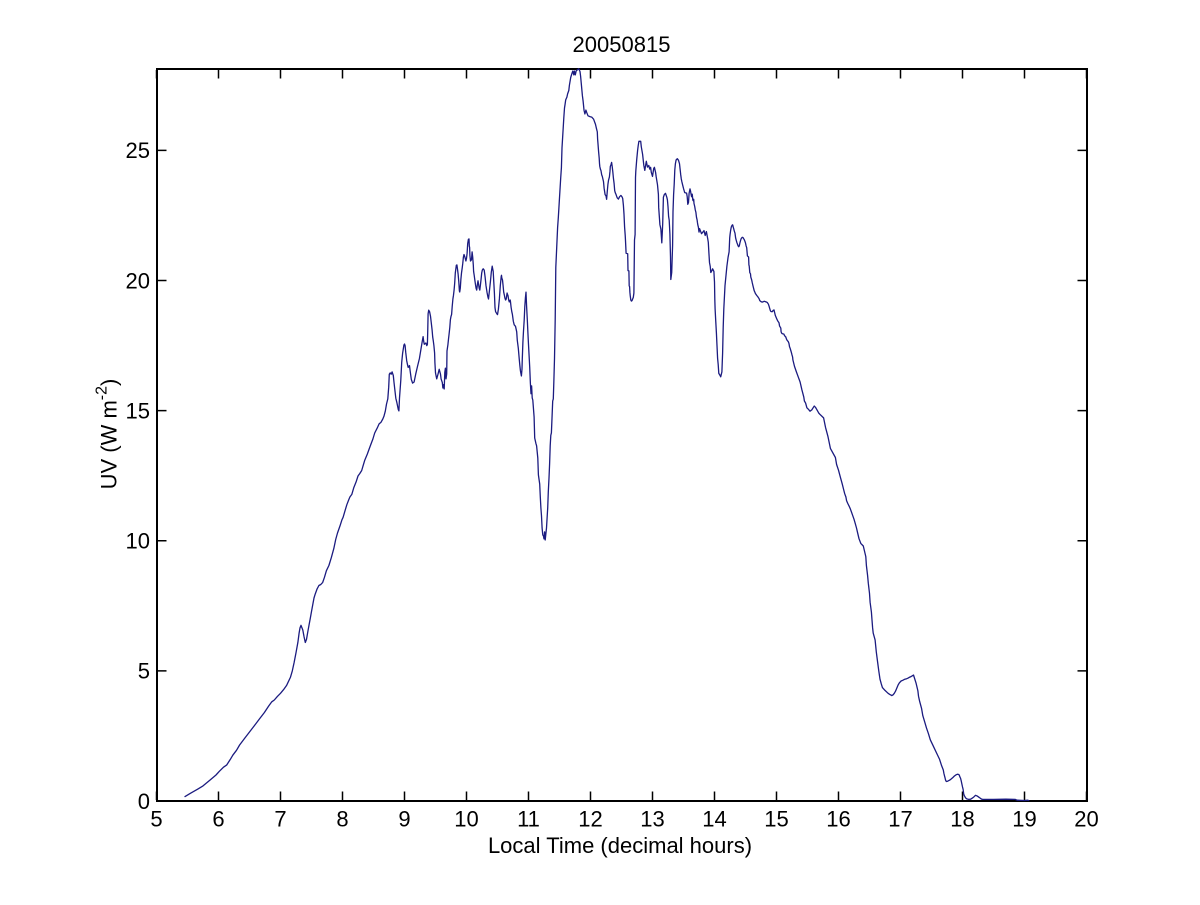  Describe the element at coordinates (528, 819) in the screenshot. I see `svg-text: 11` at that location.